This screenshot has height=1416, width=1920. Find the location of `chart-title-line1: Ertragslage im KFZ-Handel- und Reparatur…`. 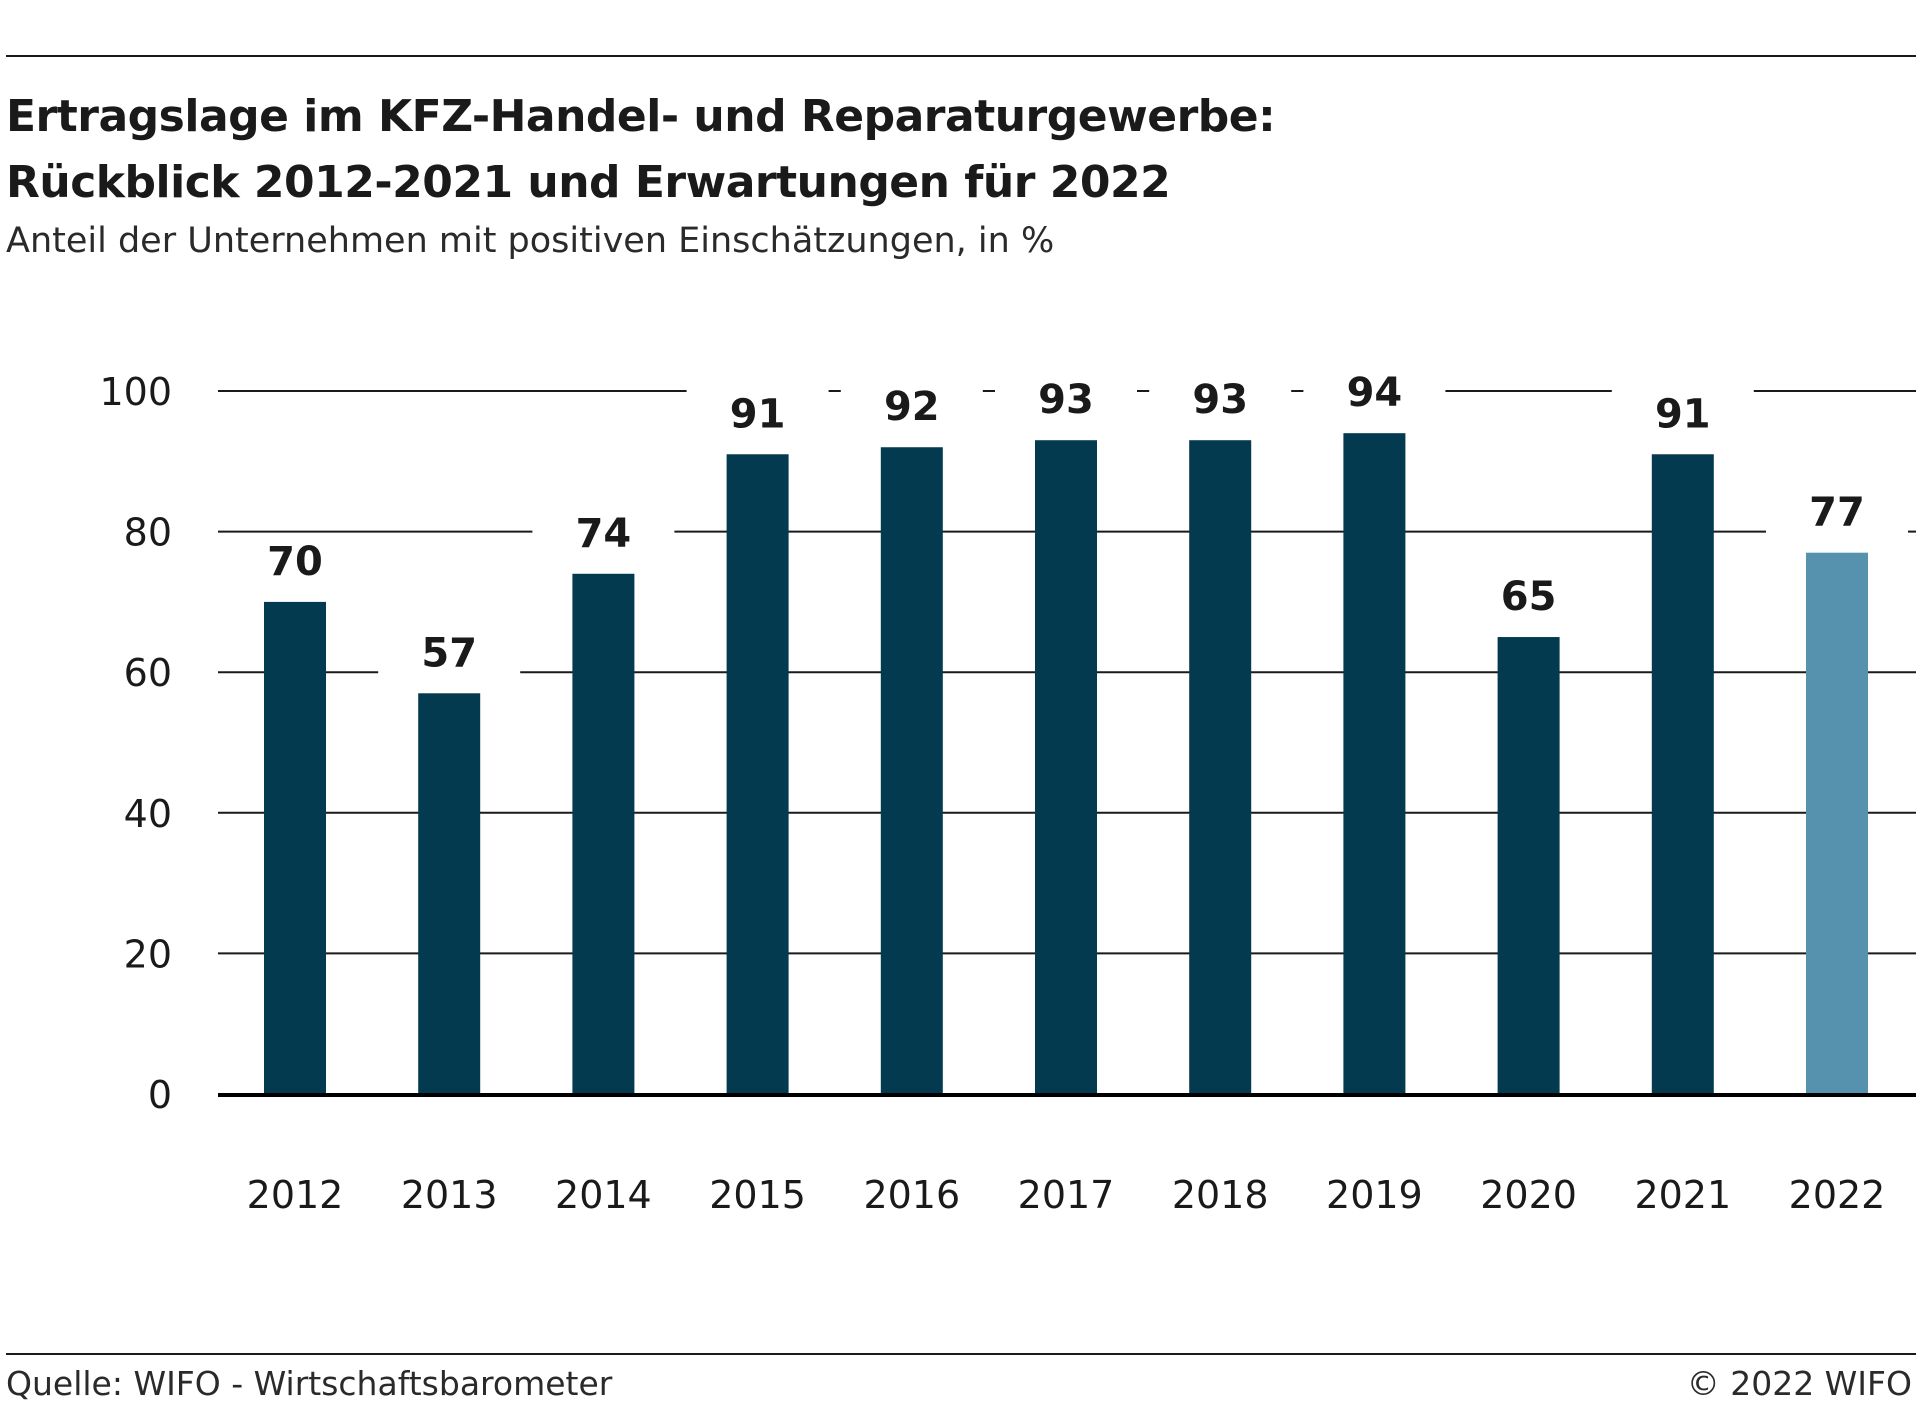

chart-title-line1: Ertragslage im KFZ-Handel- und Reparatur… is located at coordinates (641, 116).